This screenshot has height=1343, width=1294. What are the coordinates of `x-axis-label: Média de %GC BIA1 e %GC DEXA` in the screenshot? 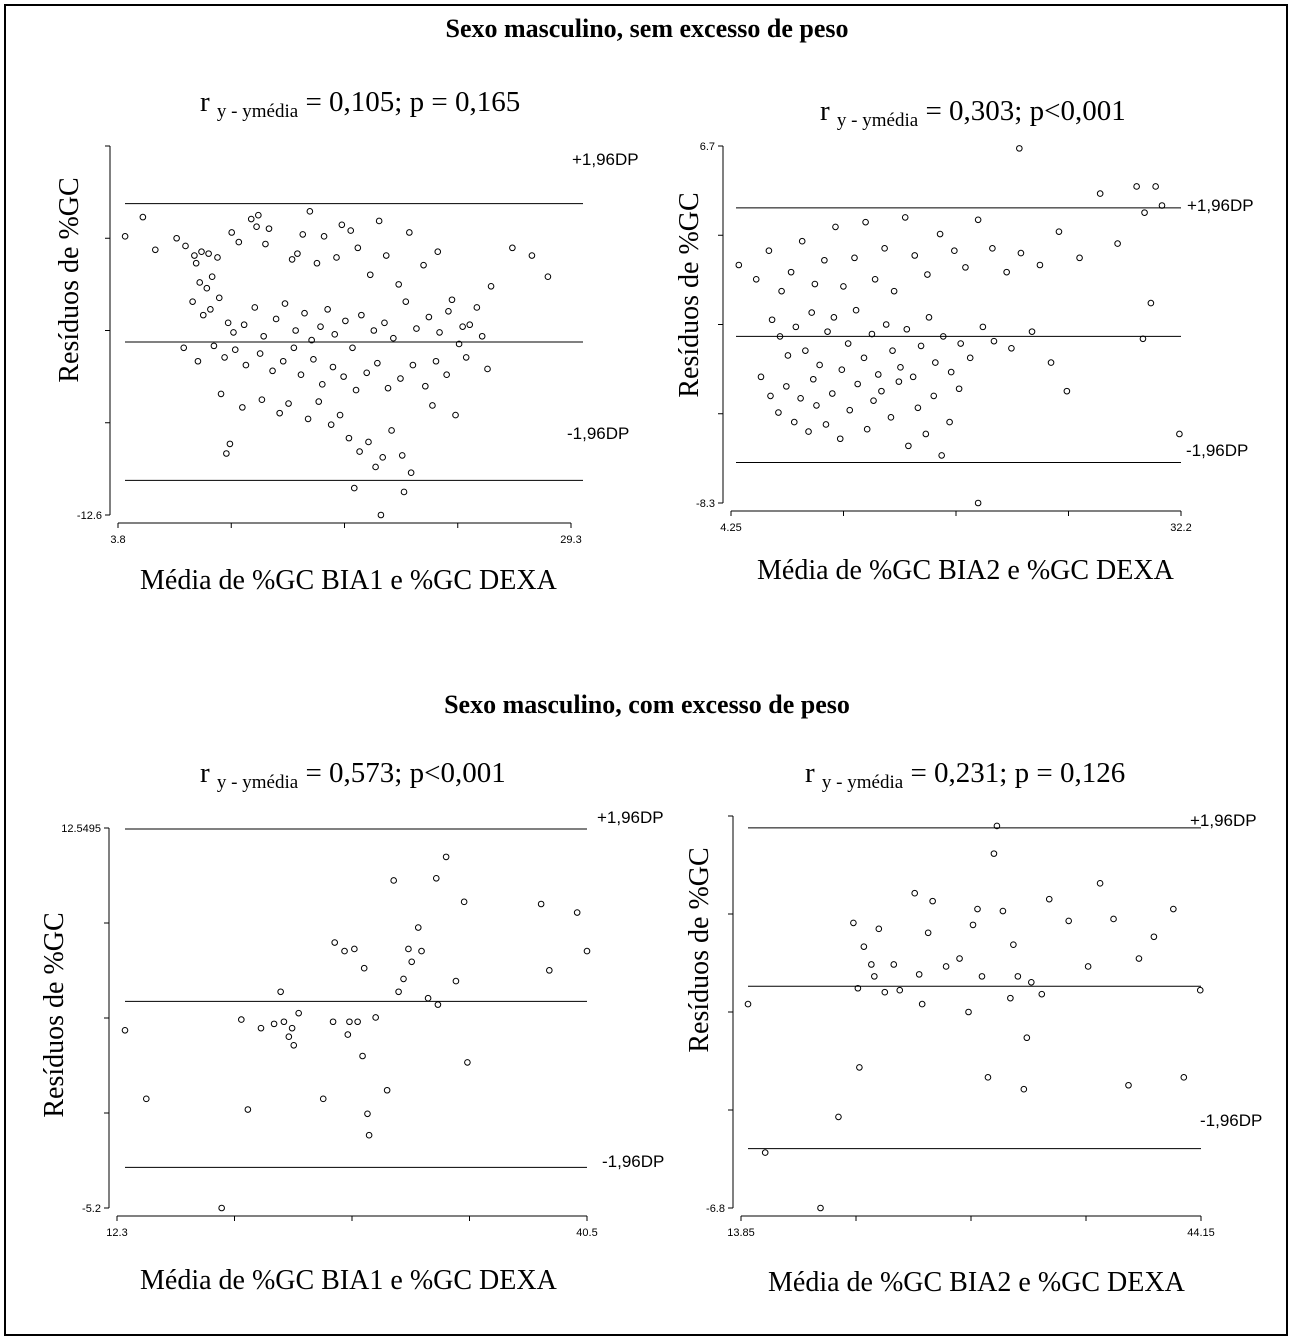 It's located at (348, 580).